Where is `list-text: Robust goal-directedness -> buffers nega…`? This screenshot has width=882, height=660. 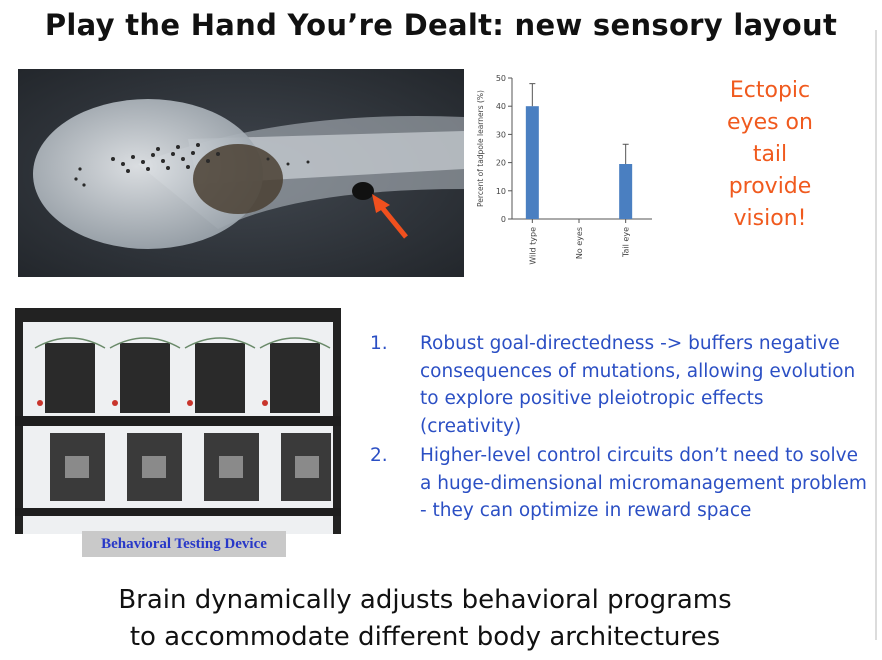
list-text: Robust goal-directedness -> buffers nega… is located at coordinates (638, 385).